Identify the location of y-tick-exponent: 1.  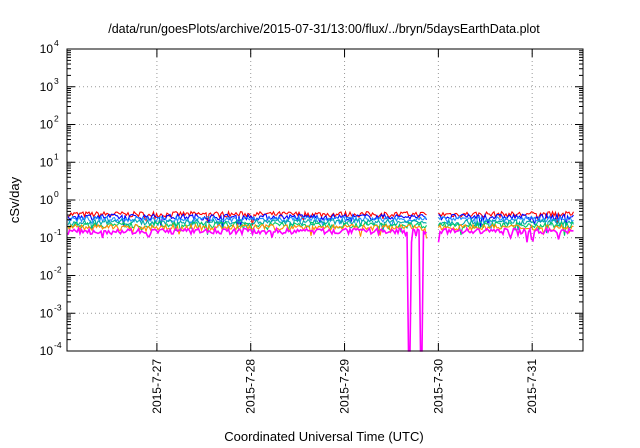
(56, 156).